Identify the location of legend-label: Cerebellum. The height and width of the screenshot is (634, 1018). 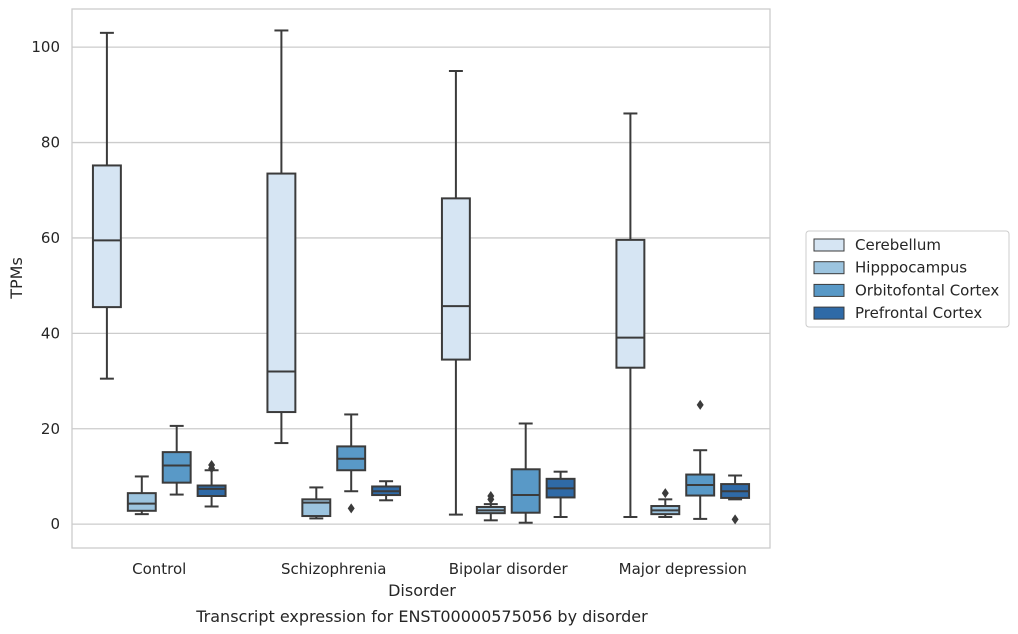
(898, 245).